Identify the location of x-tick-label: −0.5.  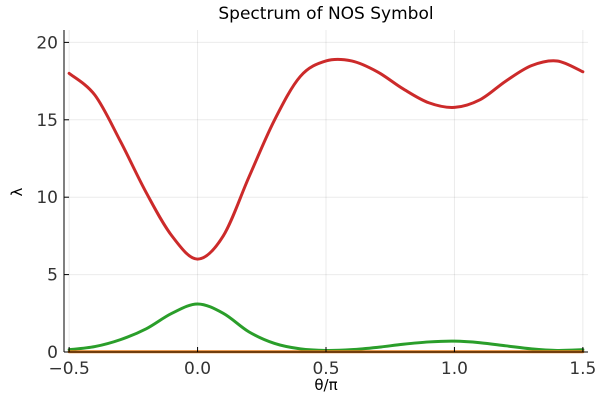
(68, 369).